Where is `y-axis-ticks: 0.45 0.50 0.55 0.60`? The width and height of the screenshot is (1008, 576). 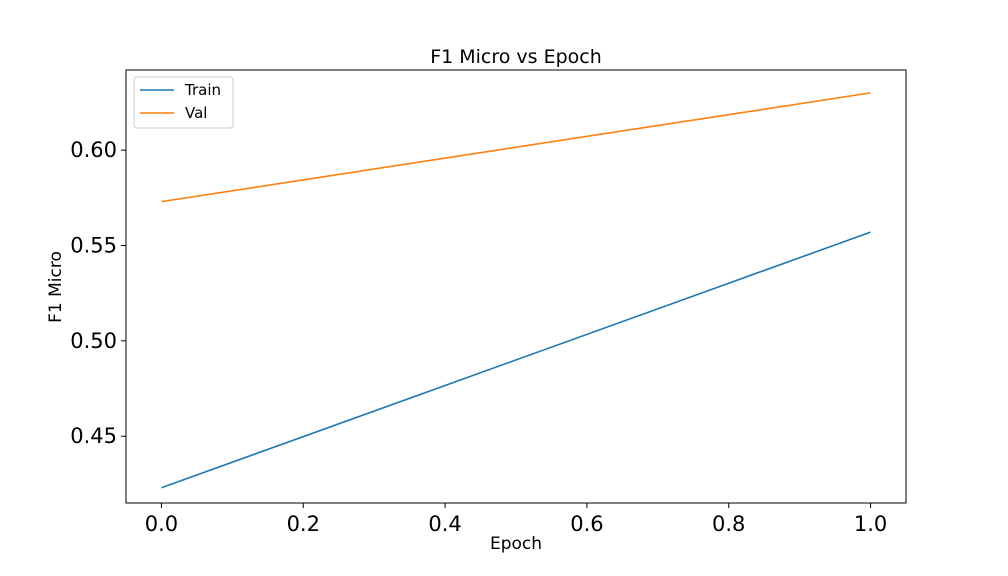 y-axis-ticks: 0.45 0.50 0.55 0.60 is located at coordinates (98, 293).